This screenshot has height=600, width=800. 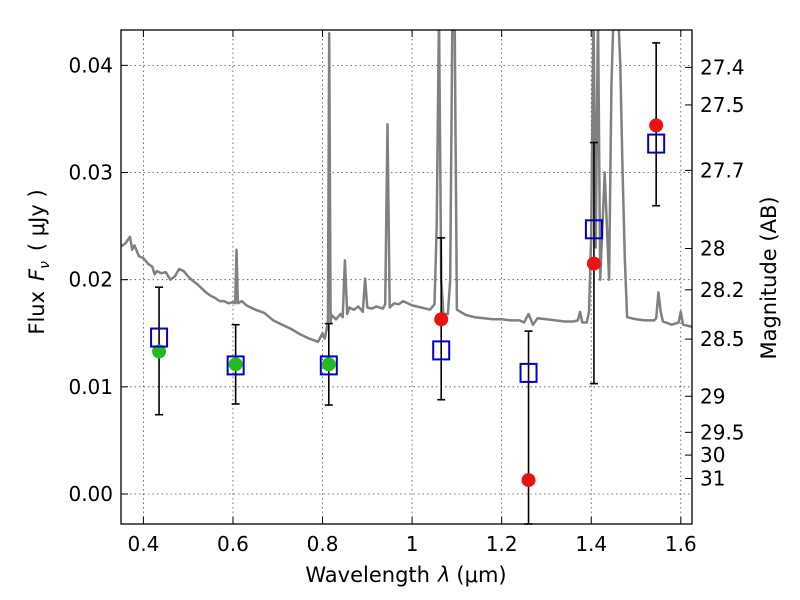 I want to click on x-tick-label: 0.4, so click(x=143, y=544).